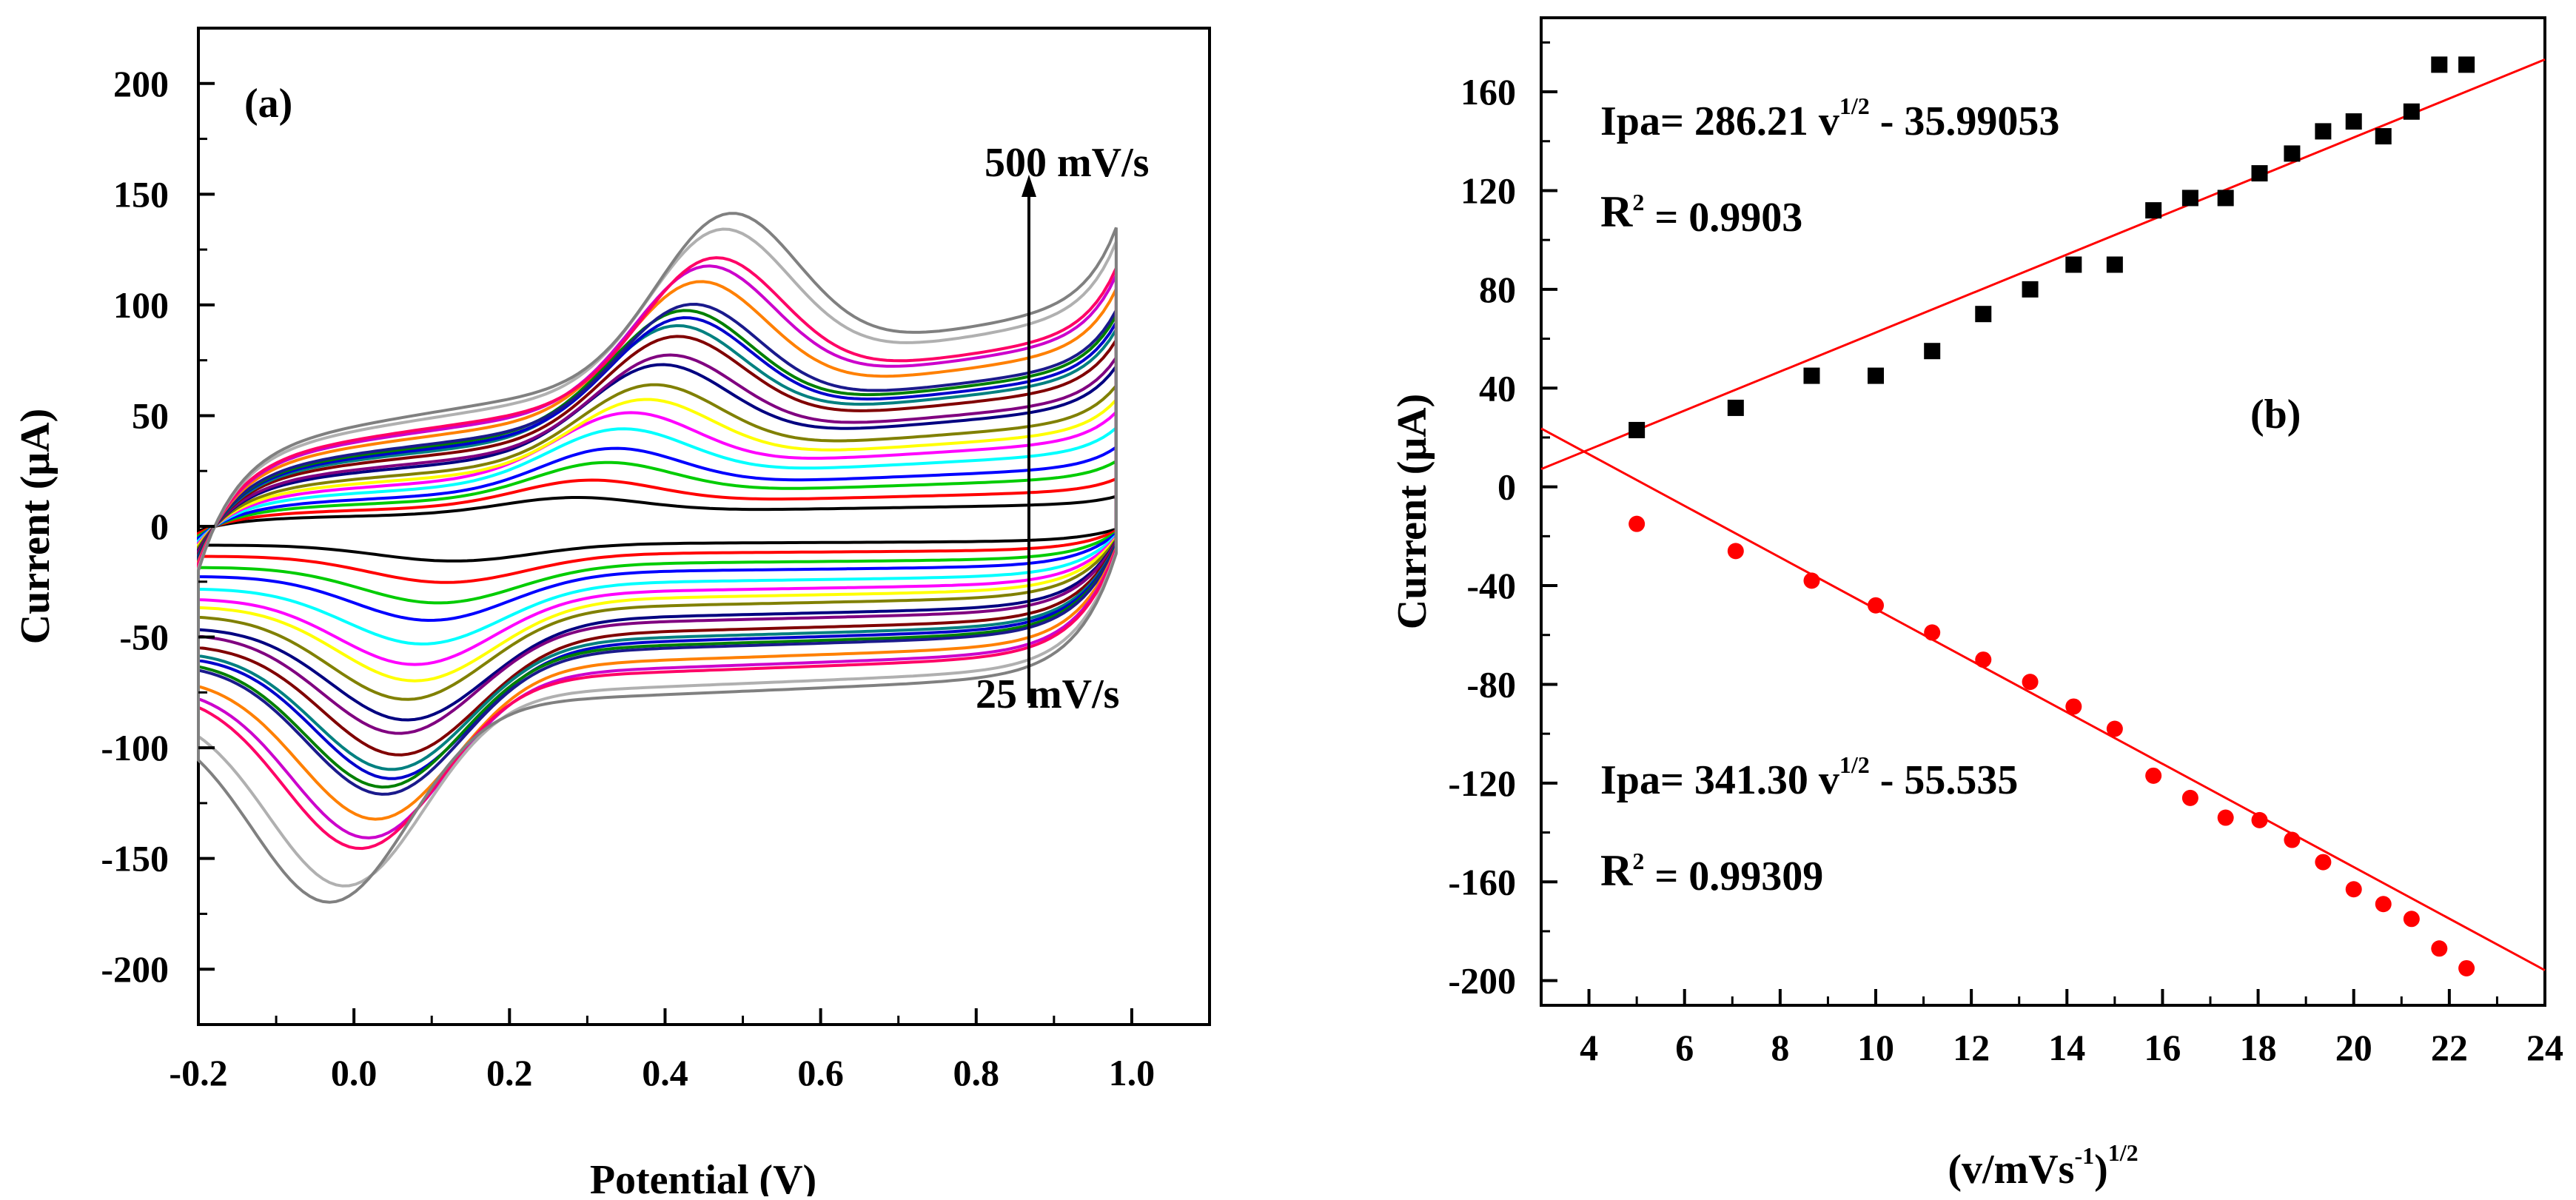 The image size is (2576, 1200). What do you see at coordinates (1854, 764) in the screenshot?
I see `cathodic-eq-sup: 1/2` at bounding box center [1854, 764].